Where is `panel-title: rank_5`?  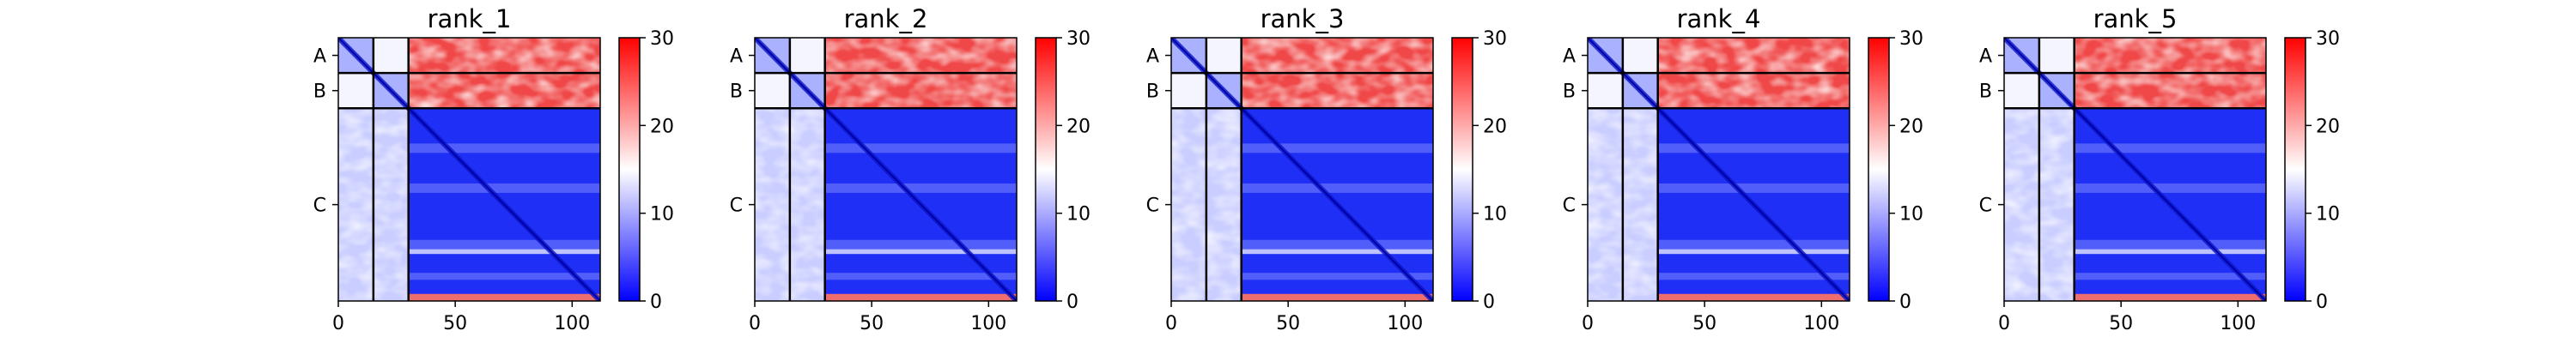
panel-title: rank_5 is located at coordinates (2135, 18).